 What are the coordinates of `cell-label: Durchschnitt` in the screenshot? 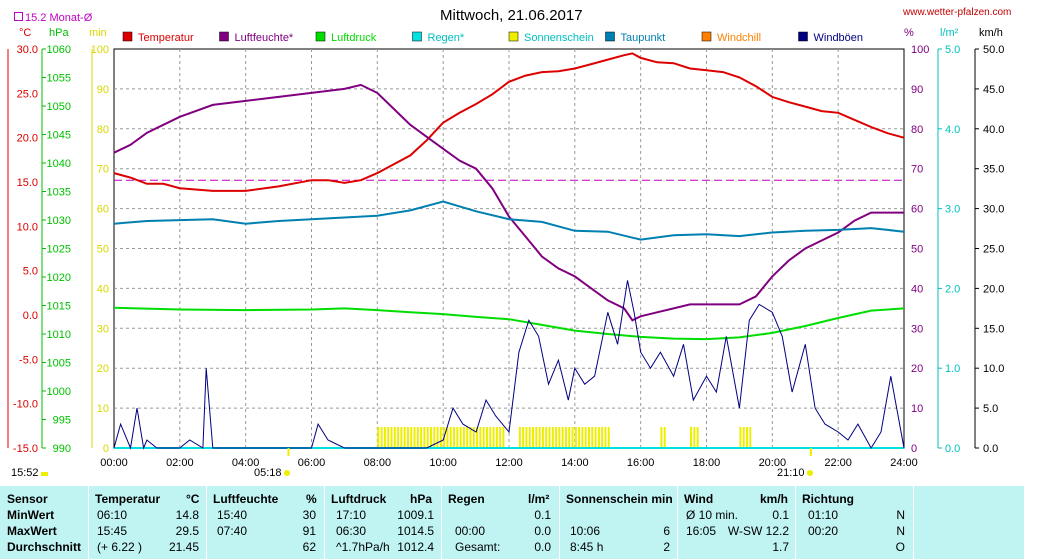 It's located at (44, 547).